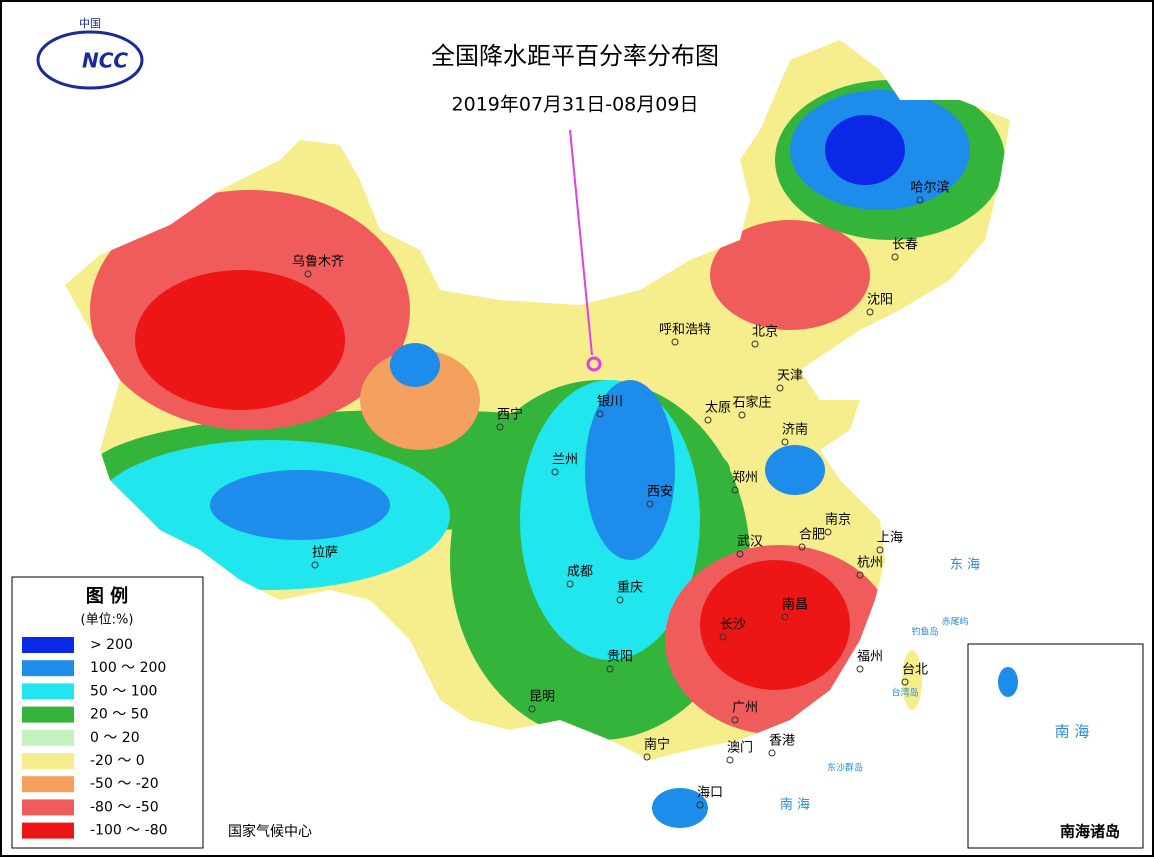 The image size is (1154, 857). I want to click on inset-hainan, so click(1008, 682).